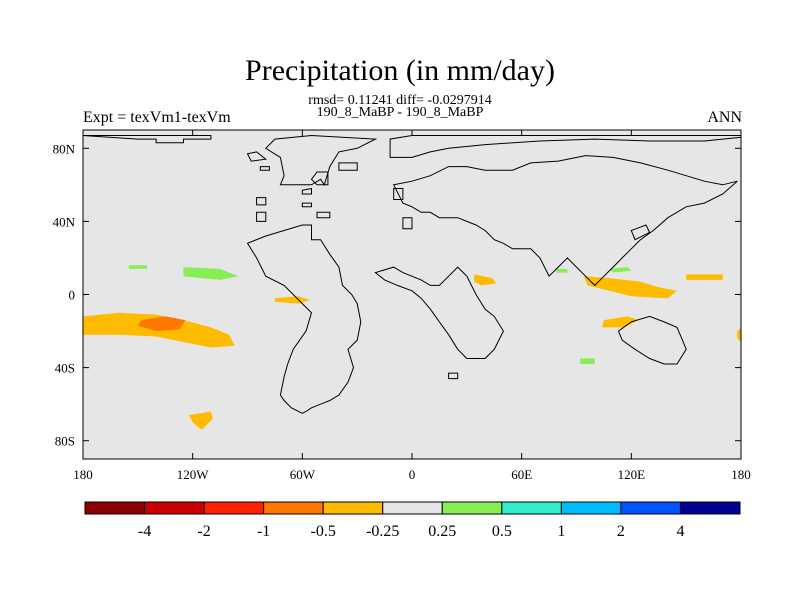  Describe the element at coordinates (680, 531) in the screenshot. I see `colorbar-label: 4` at that location.